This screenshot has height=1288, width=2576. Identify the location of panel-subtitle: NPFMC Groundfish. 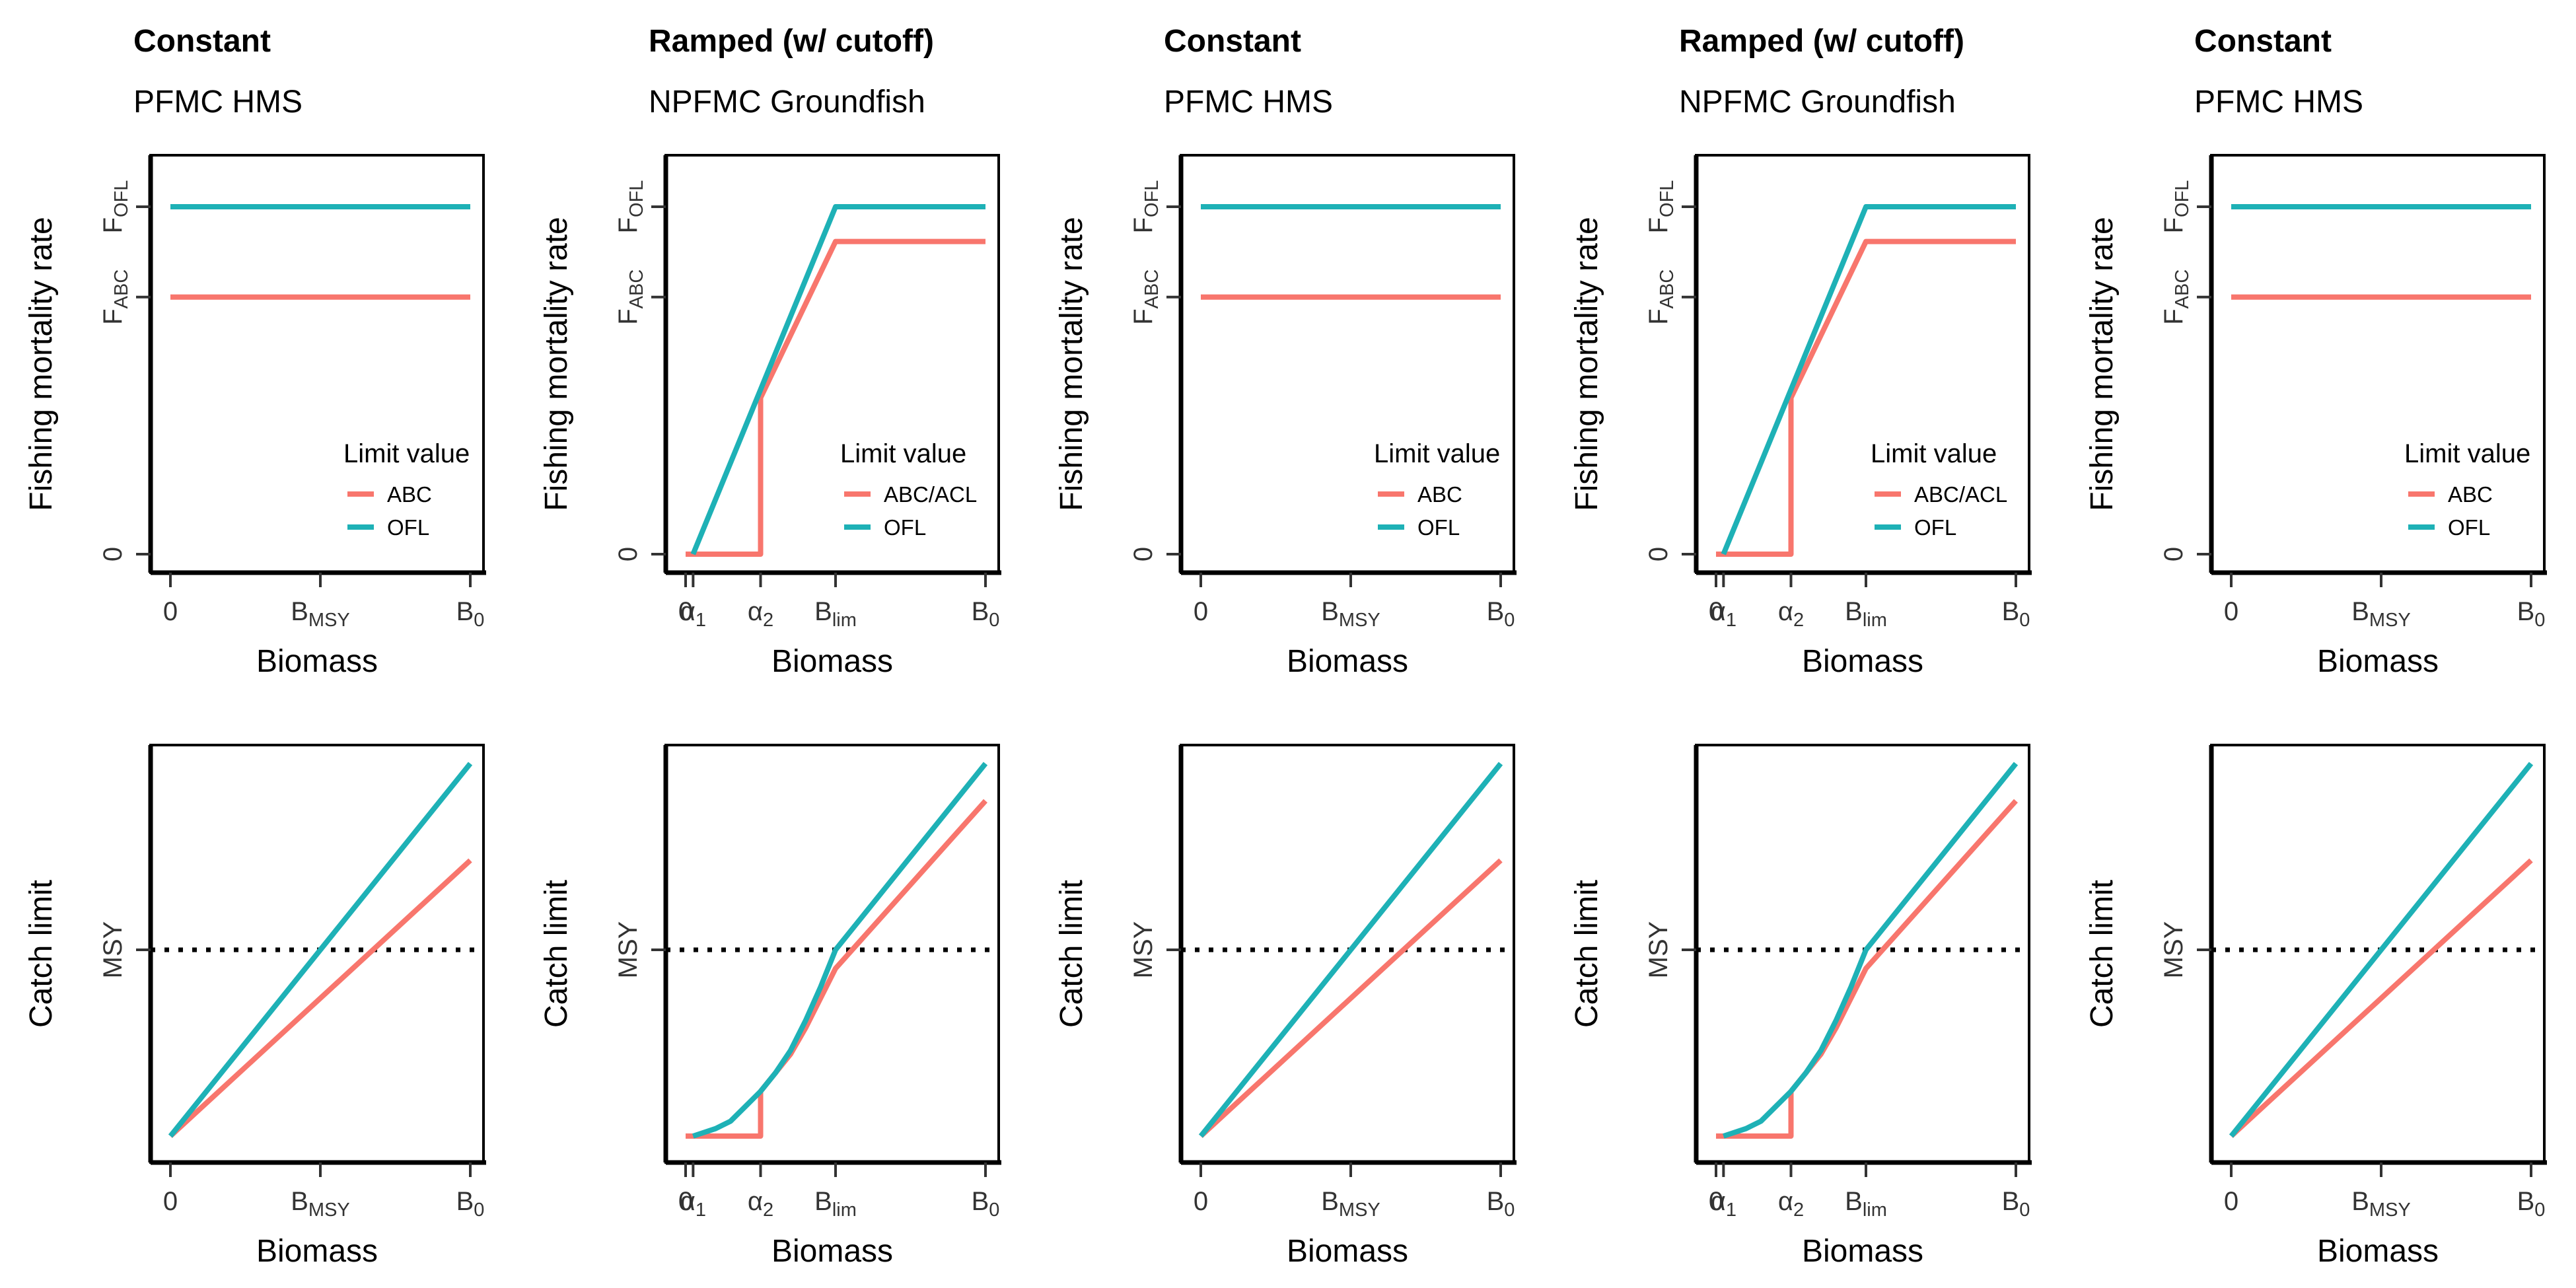
(787, 102).